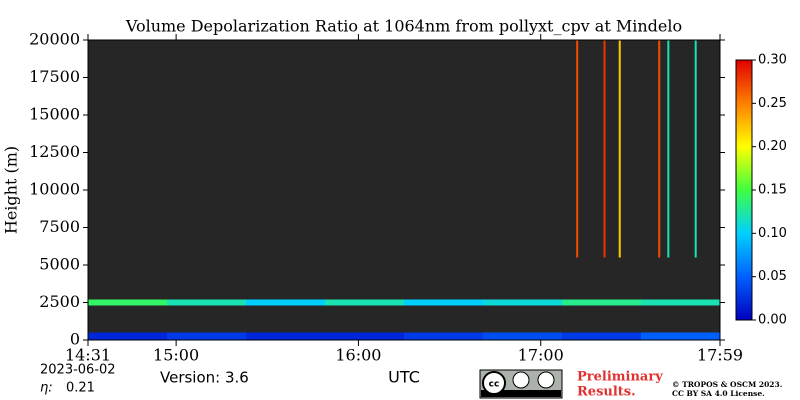 The width and height of the screenshot is (800, 400). What do you see at coordinates (75, 339) in the screenshot?
I see `y-tick-label: 0` at bounding box center [75, 339].